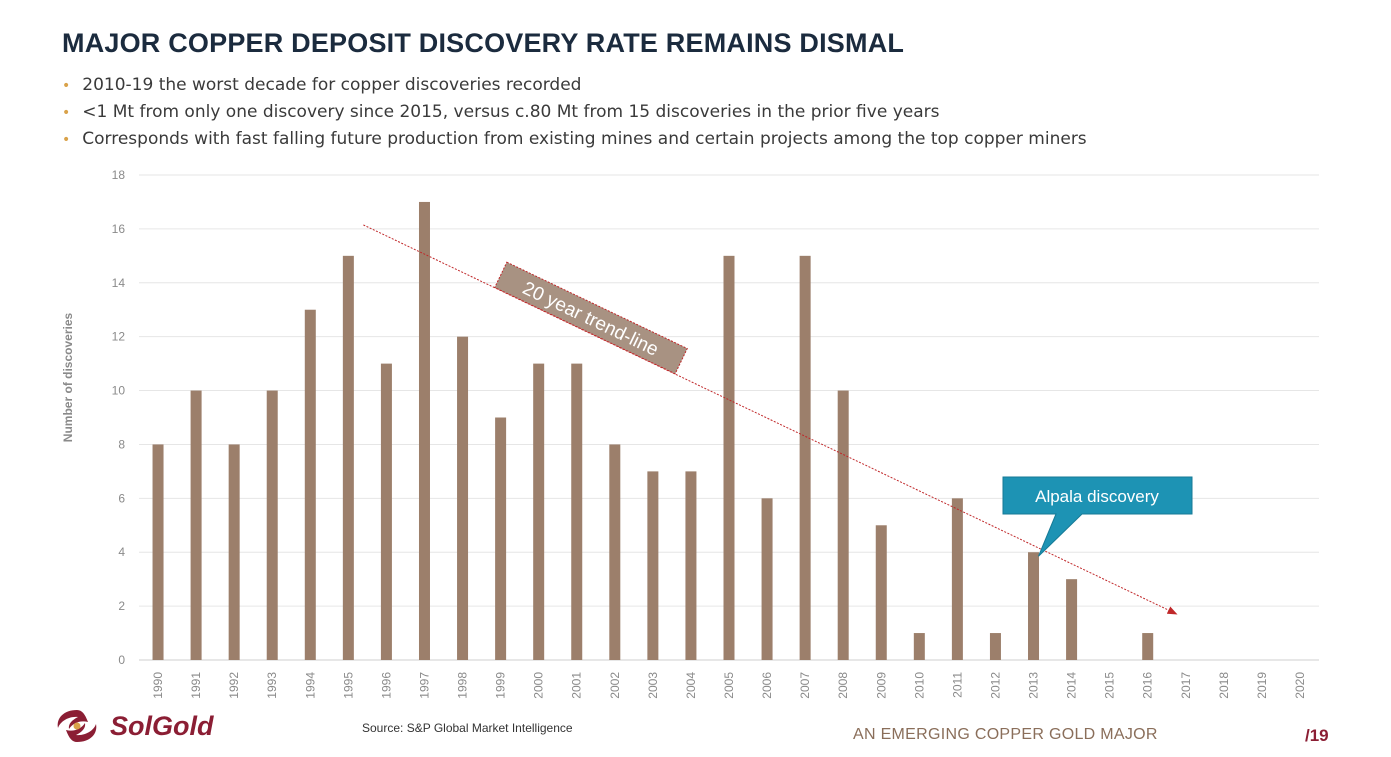 The width and height of the screenshot is (1391, 757). I want to click on x-tick-label: 2009, so click(881, 685).